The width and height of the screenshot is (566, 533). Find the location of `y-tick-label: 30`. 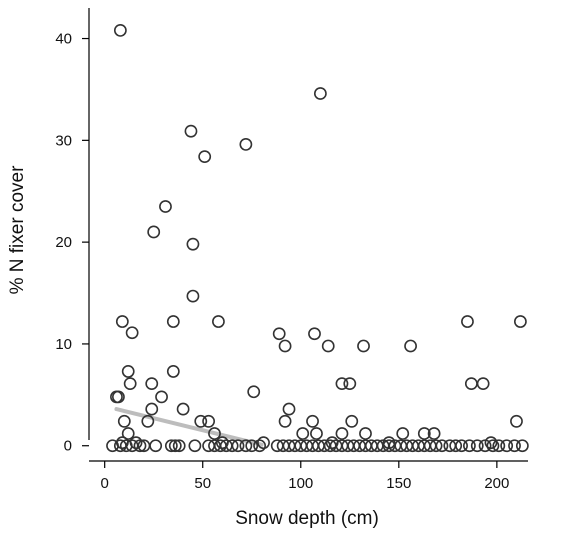

y-tick-label: 30 is located at coordinates (63, 140).